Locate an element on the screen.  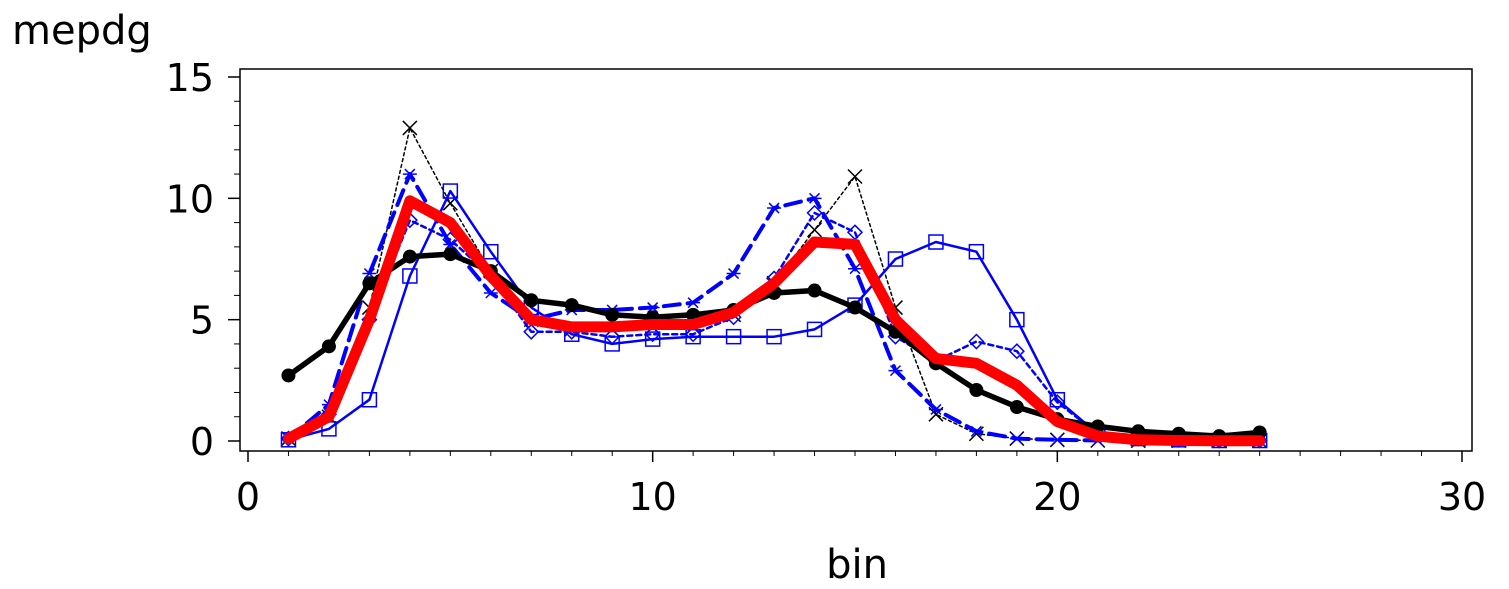
y-tick-label: 0 is located at coordinates (202, 442).